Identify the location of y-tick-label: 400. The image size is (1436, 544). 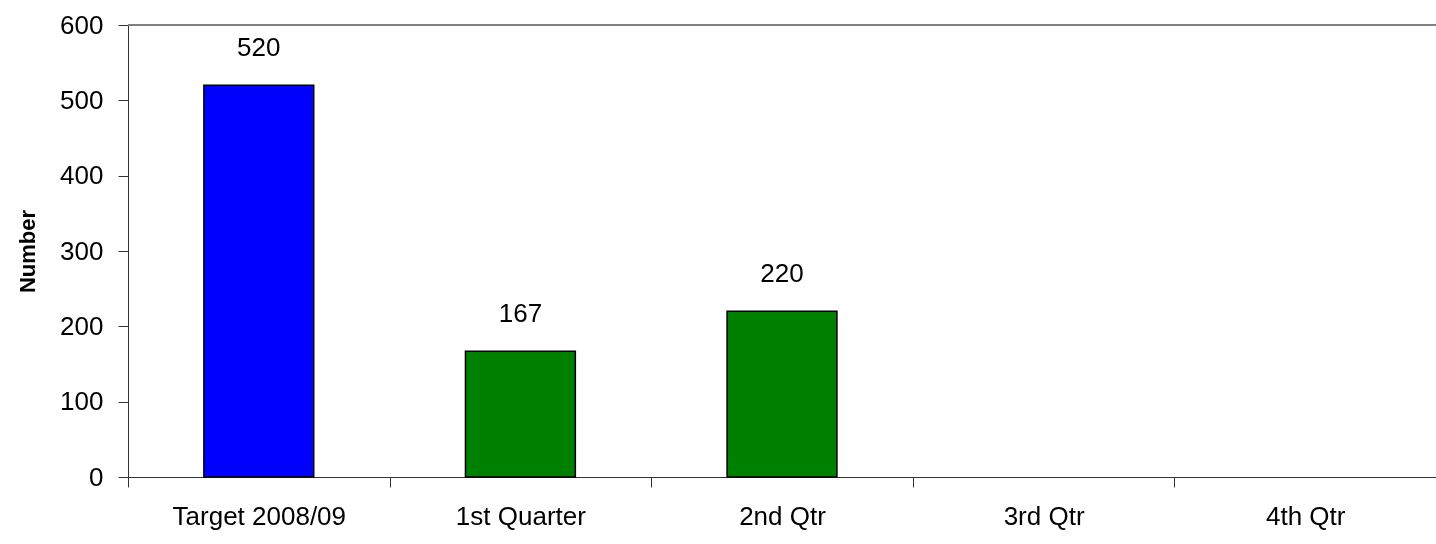
(82, 175).